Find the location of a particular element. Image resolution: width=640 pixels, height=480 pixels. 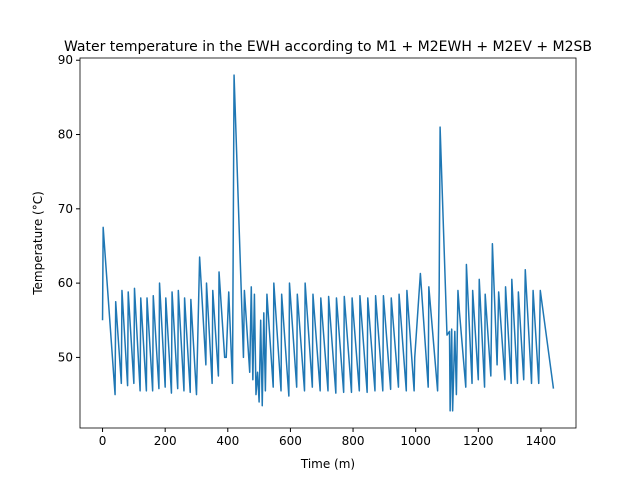

y-tick-label: 80 is located at coordinates (65, 135).